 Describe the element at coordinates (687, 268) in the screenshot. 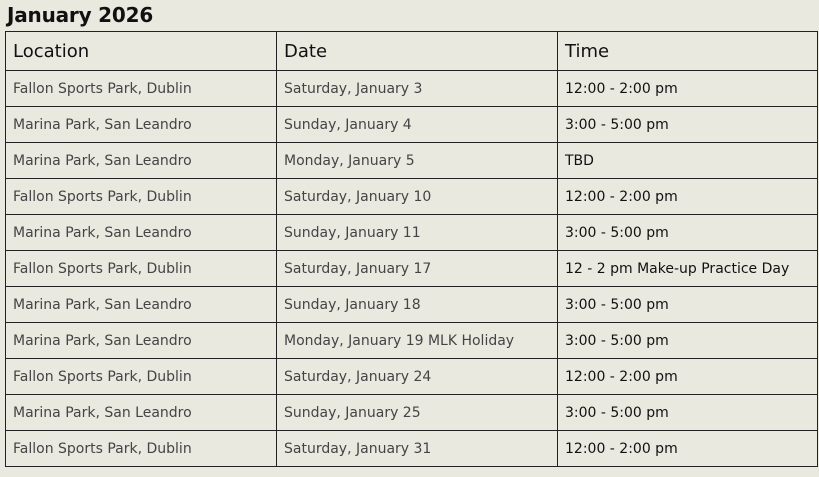

I see `time-cell: 12 - 2 pm Make-up Practice Day` at that location.